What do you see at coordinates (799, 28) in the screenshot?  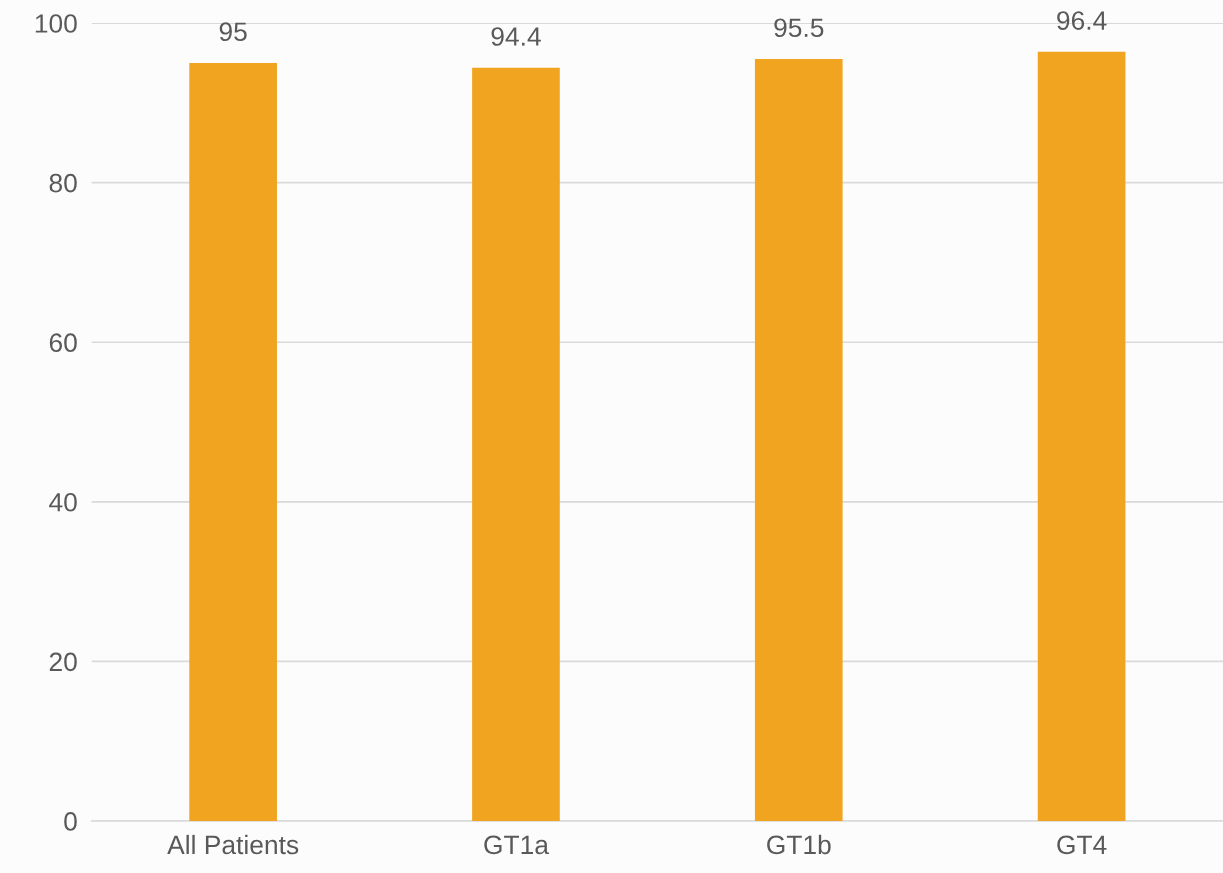 I see `data-label: 95.5` at bounding box center [799, 28].